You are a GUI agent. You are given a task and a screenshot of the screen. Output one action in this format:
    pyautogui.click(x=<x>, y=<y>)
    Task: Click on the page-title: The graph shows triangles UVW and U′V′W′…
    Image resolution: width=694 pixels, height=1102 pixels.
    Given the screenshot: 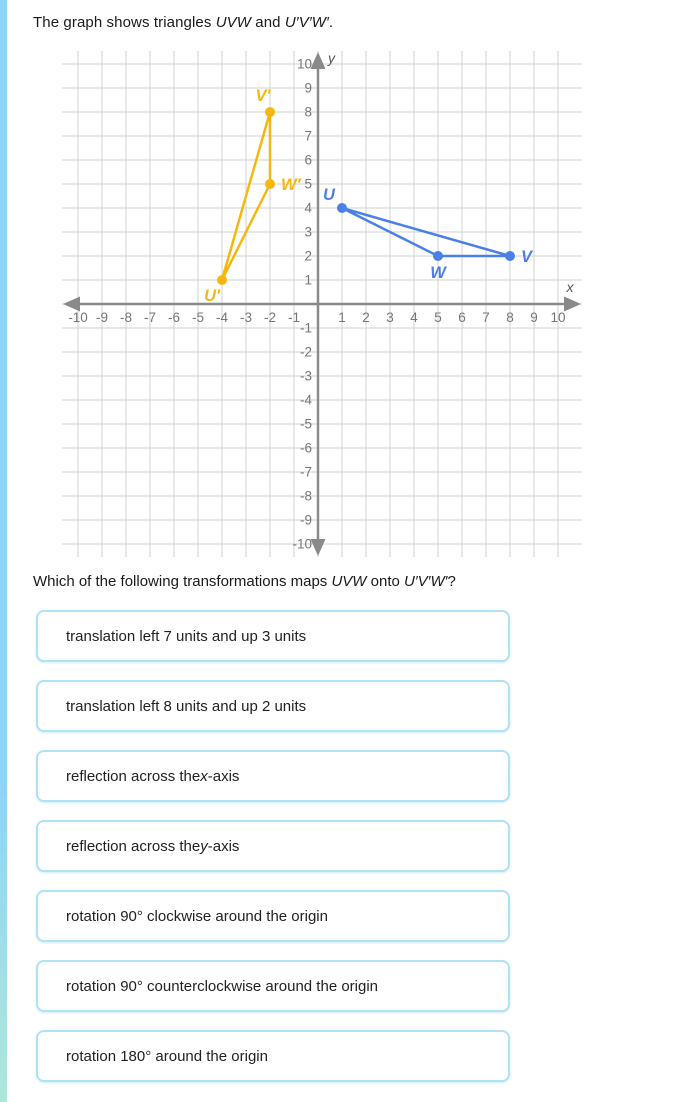 What is the action you would take?
    pyautogui.click(x=183, y=22)
    